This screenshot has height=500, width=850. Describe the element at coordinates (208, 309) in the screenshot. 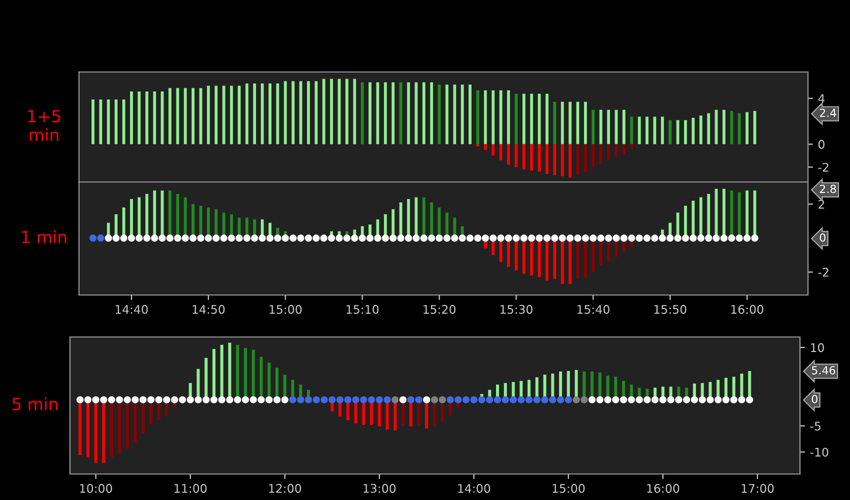

I see `x-tick-label: 14:50` at that location.